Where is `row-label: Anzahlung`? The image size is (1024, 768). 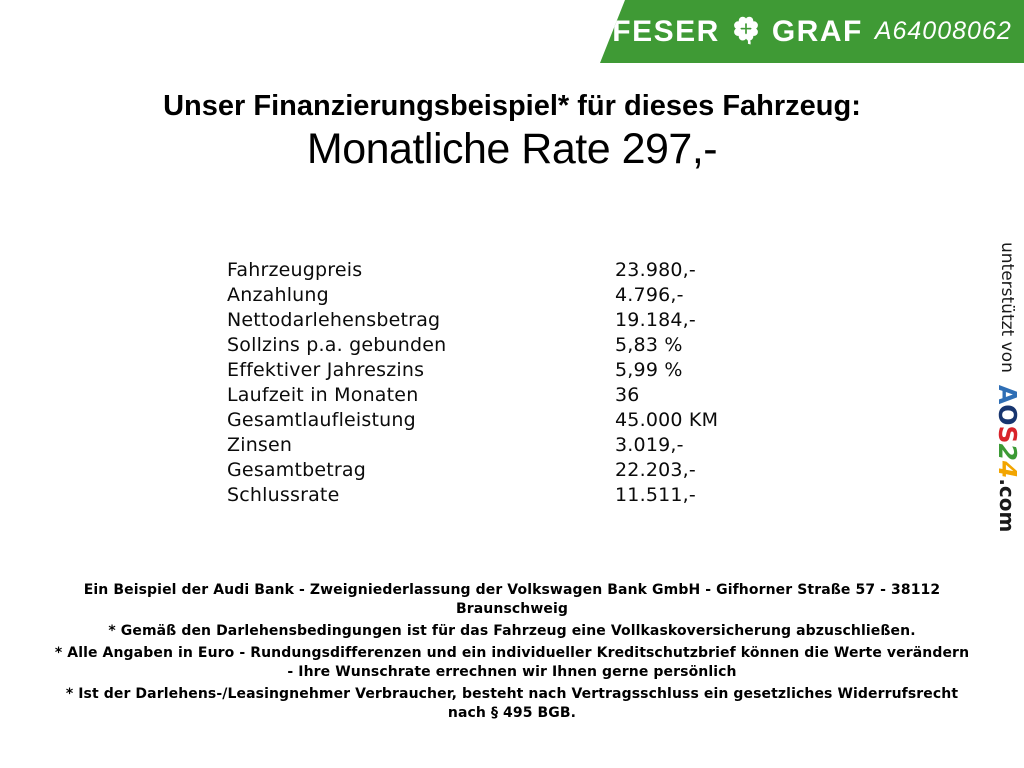 row-label: Anzahlung is located at coordinates (278, 295).